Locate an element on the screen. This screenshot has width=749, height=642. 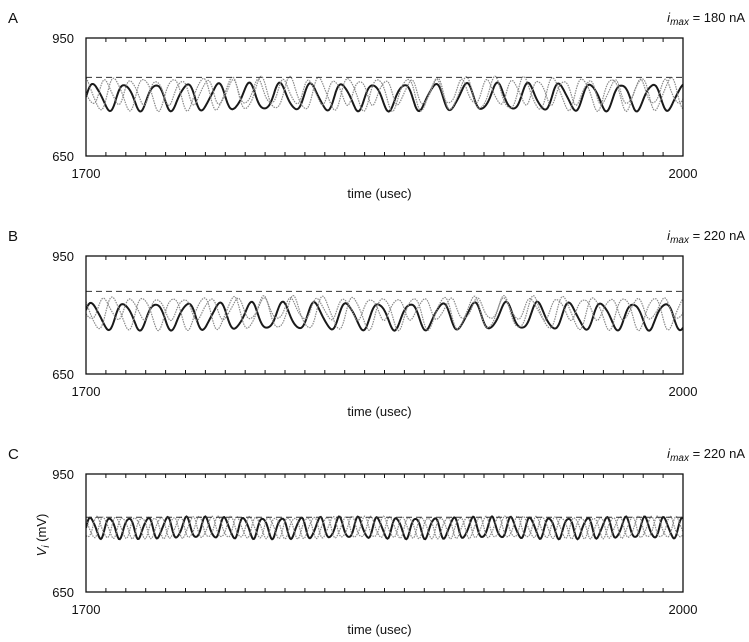
y-axis-label: Vi (mV) is located at coordinates (43, 535).